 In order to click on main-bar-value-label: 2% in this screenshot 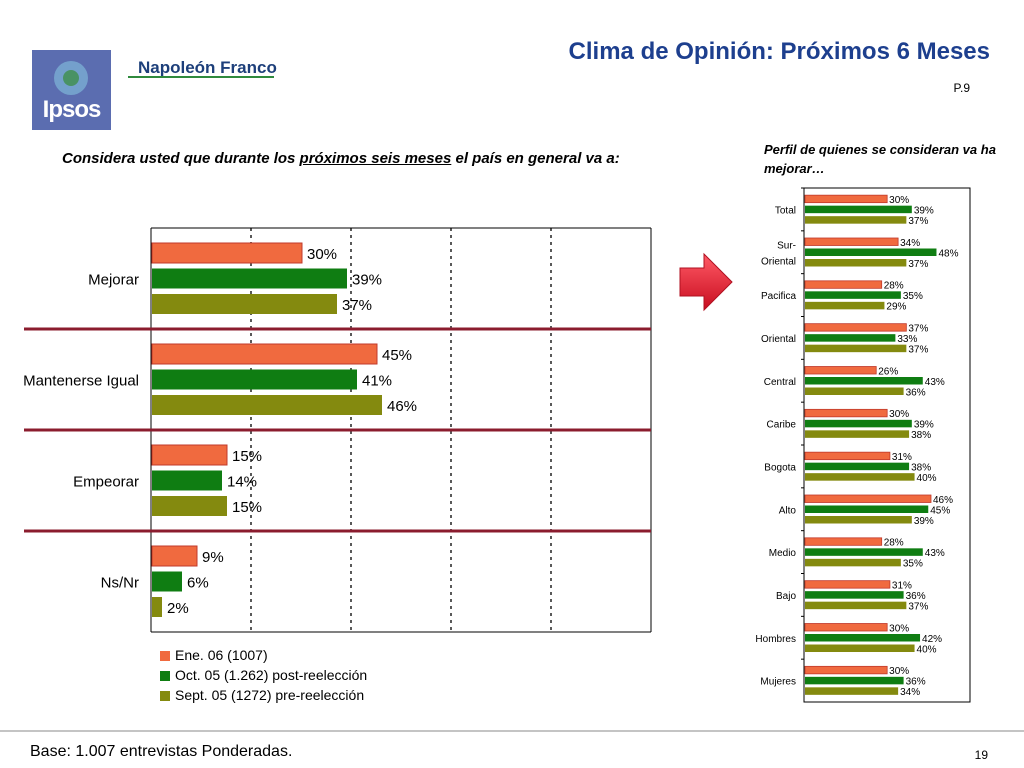, I will do `click(178, 608)`.